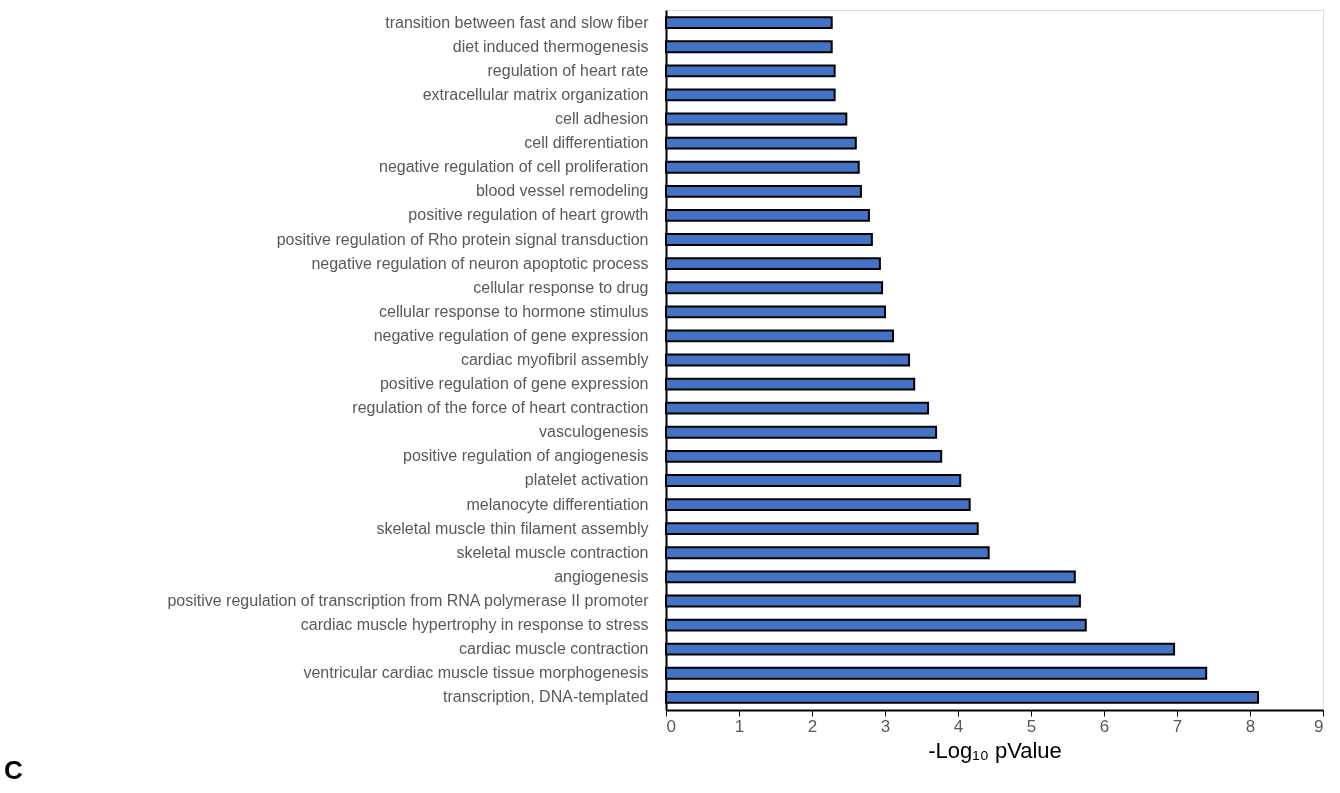 The height and width of the screenshot is (793, 1340). I want to click on x-tick-label: 9, so click(1319, 726).